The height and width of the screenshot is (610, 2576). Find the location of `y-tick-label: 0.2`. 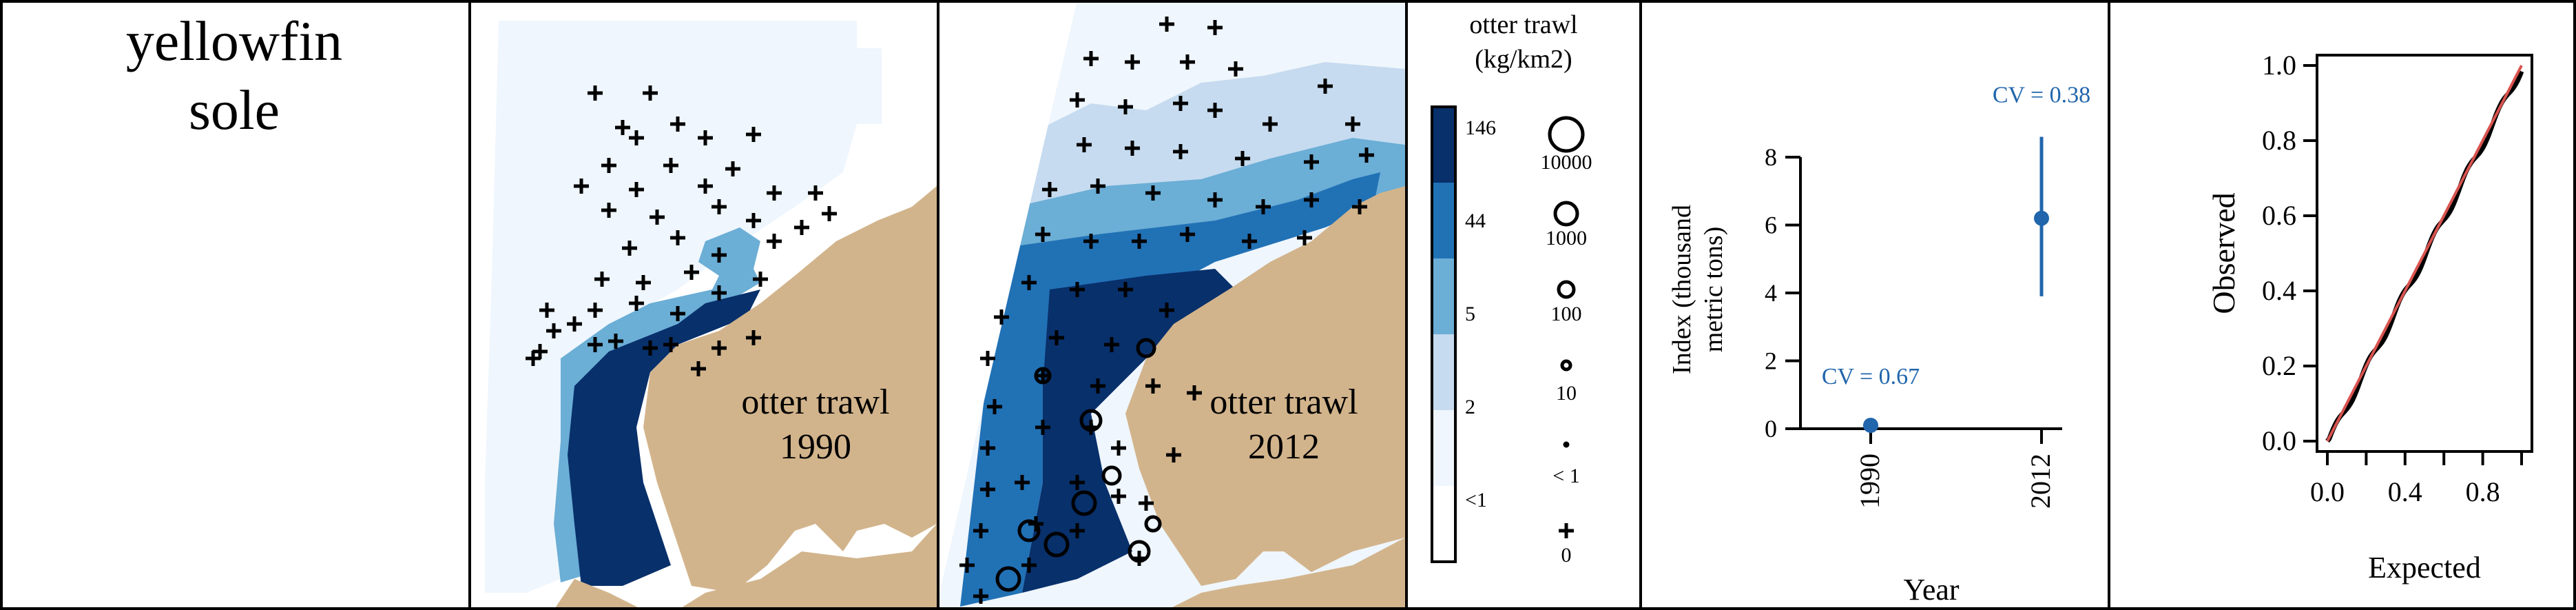

y-tick-label: 0.2 is located at coordinates (2279, 365).